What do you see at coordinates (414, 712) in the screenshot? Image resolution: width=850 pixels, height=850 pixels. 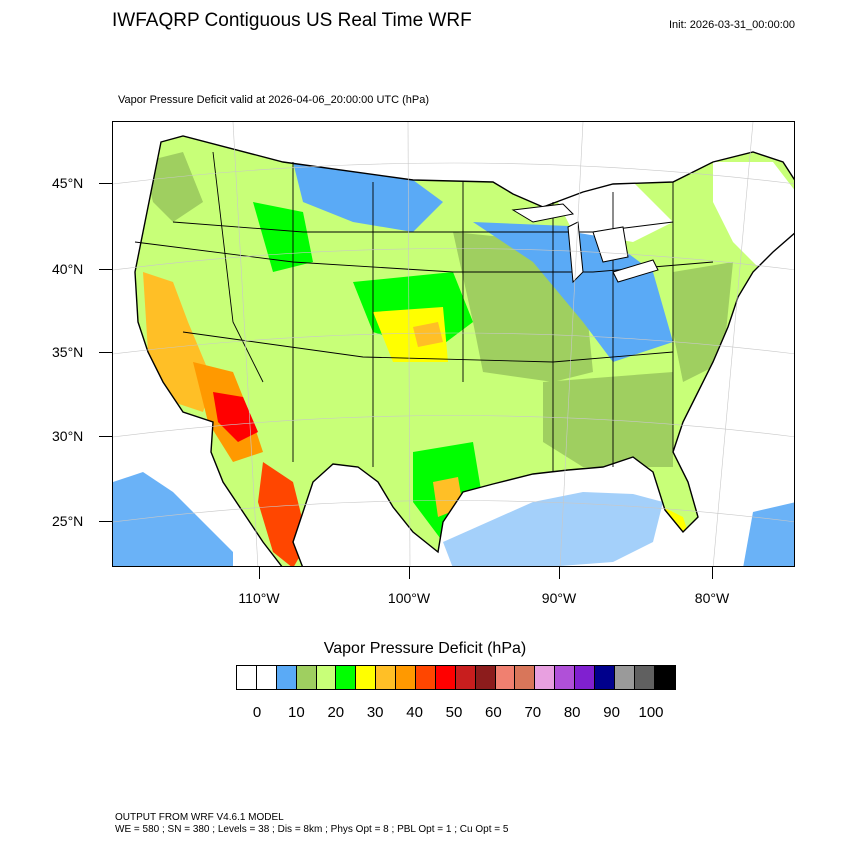 I see `colorbar-label: 40` at bounding box center [414, 712].